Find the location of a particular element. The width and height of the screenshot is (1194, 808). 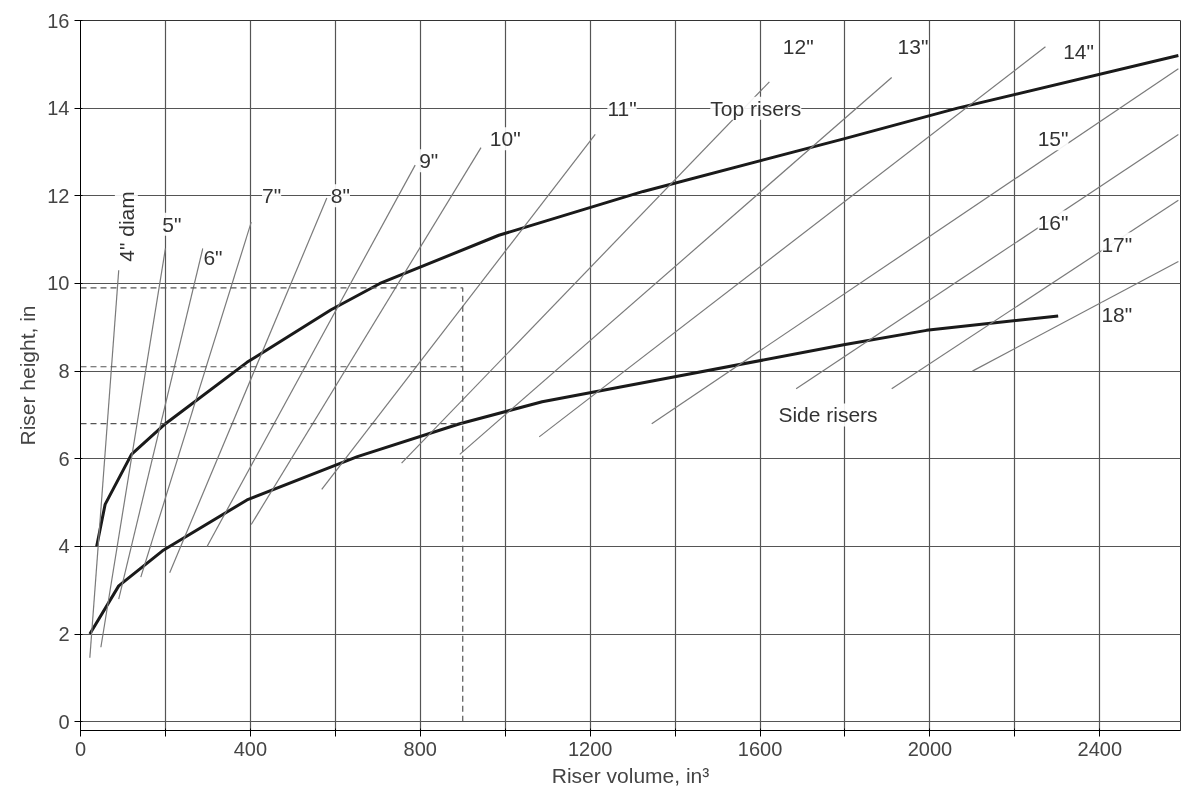

y-tick-label: 10 is located at coordinates (58, 283).